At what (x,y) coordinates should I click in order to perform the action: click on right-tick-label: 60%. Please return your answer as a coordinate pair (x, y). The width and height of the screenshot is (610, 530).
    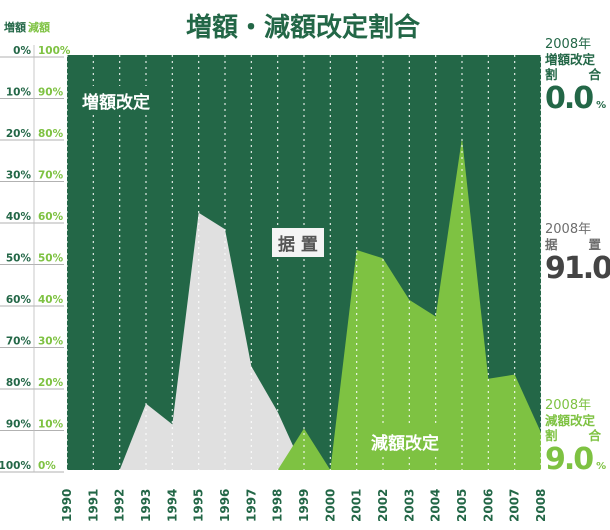
    Looking at the image, I should click on (51, 217).